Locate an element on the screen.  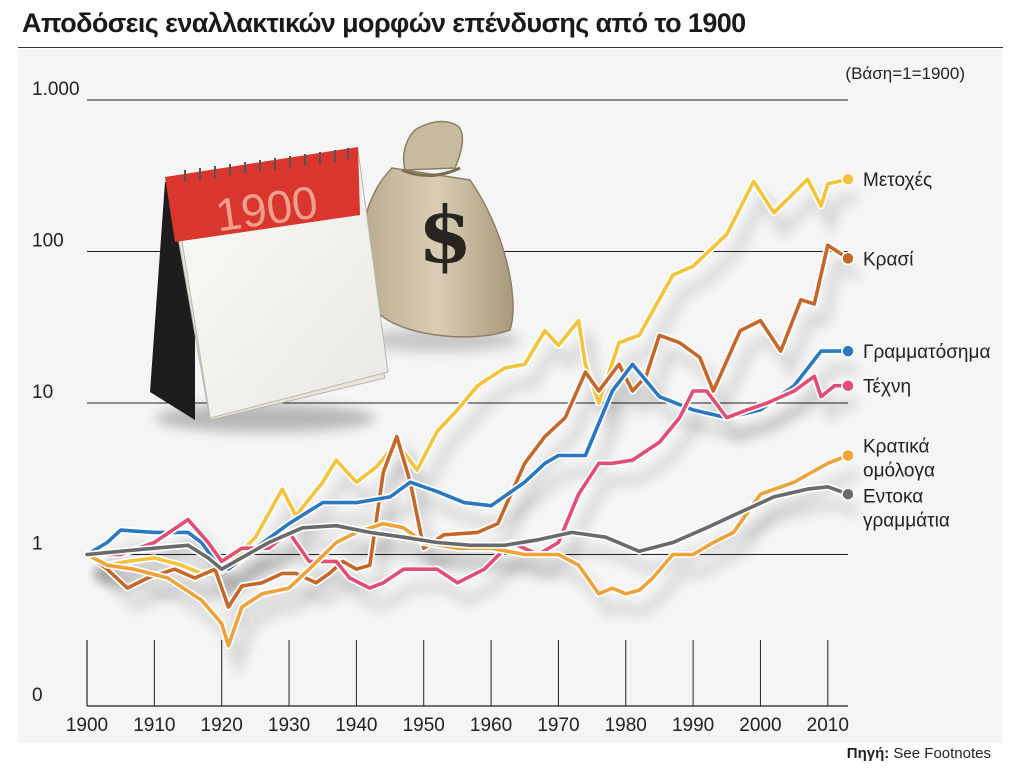
x-tick-label: 1940 is located at coordinates (356, 725).